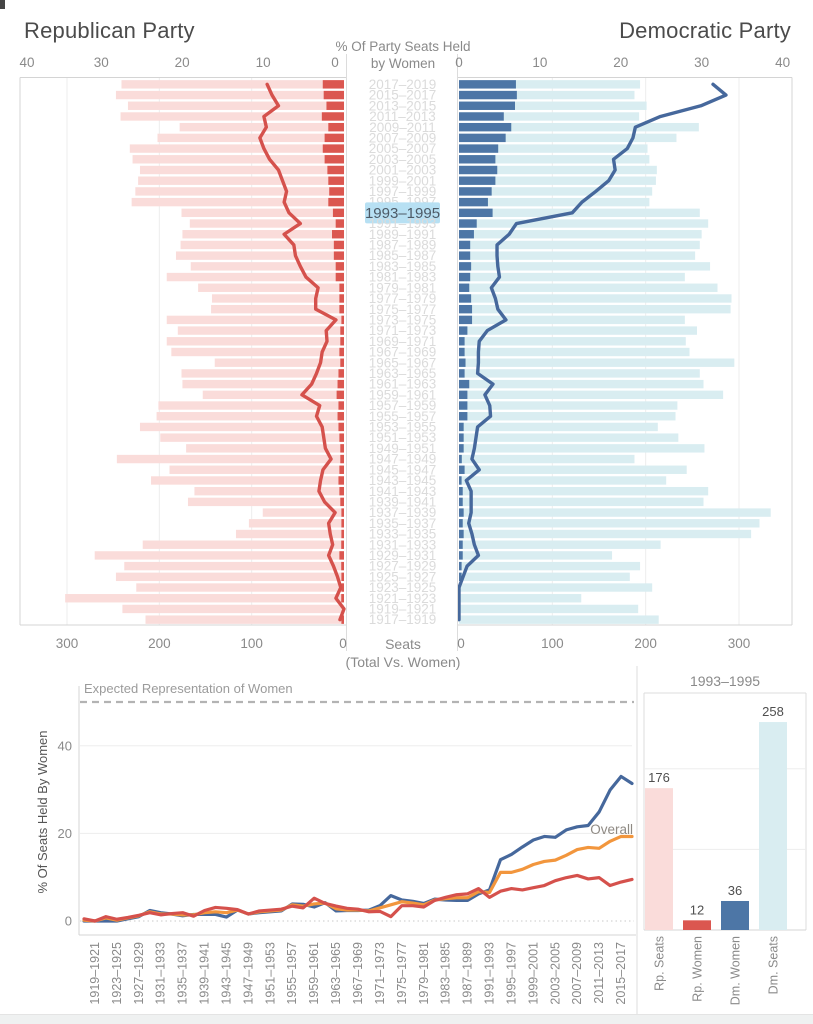 This screenshot has height=1024, width=813. I want to click on term-label: 1963–1965, so click(403, 373).